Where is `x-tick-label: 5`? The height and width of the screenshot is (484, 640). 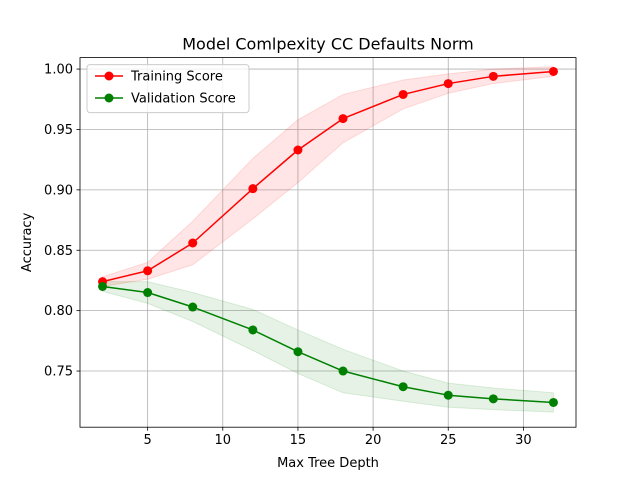 x-tick-label: 5 is located at coordinates (147, 440).